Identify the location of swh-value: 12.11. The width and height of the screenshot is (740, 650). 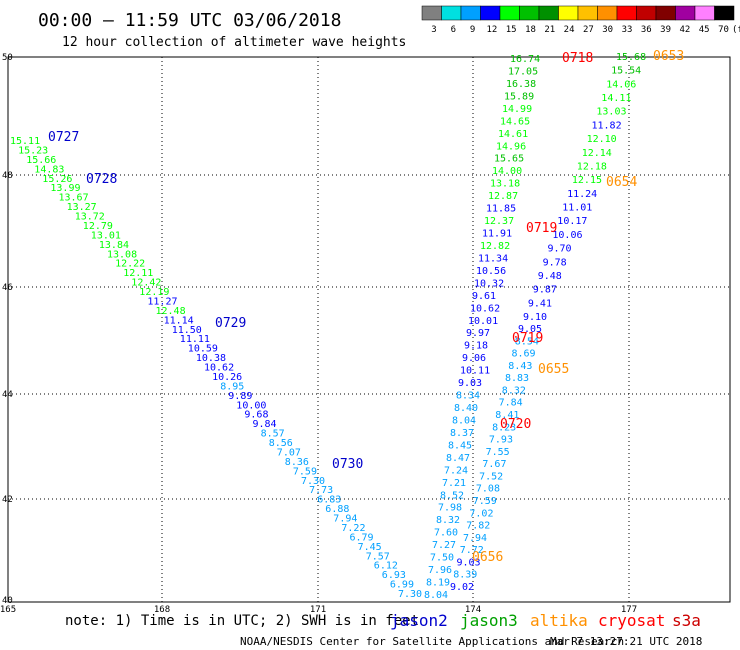
(138, 273).